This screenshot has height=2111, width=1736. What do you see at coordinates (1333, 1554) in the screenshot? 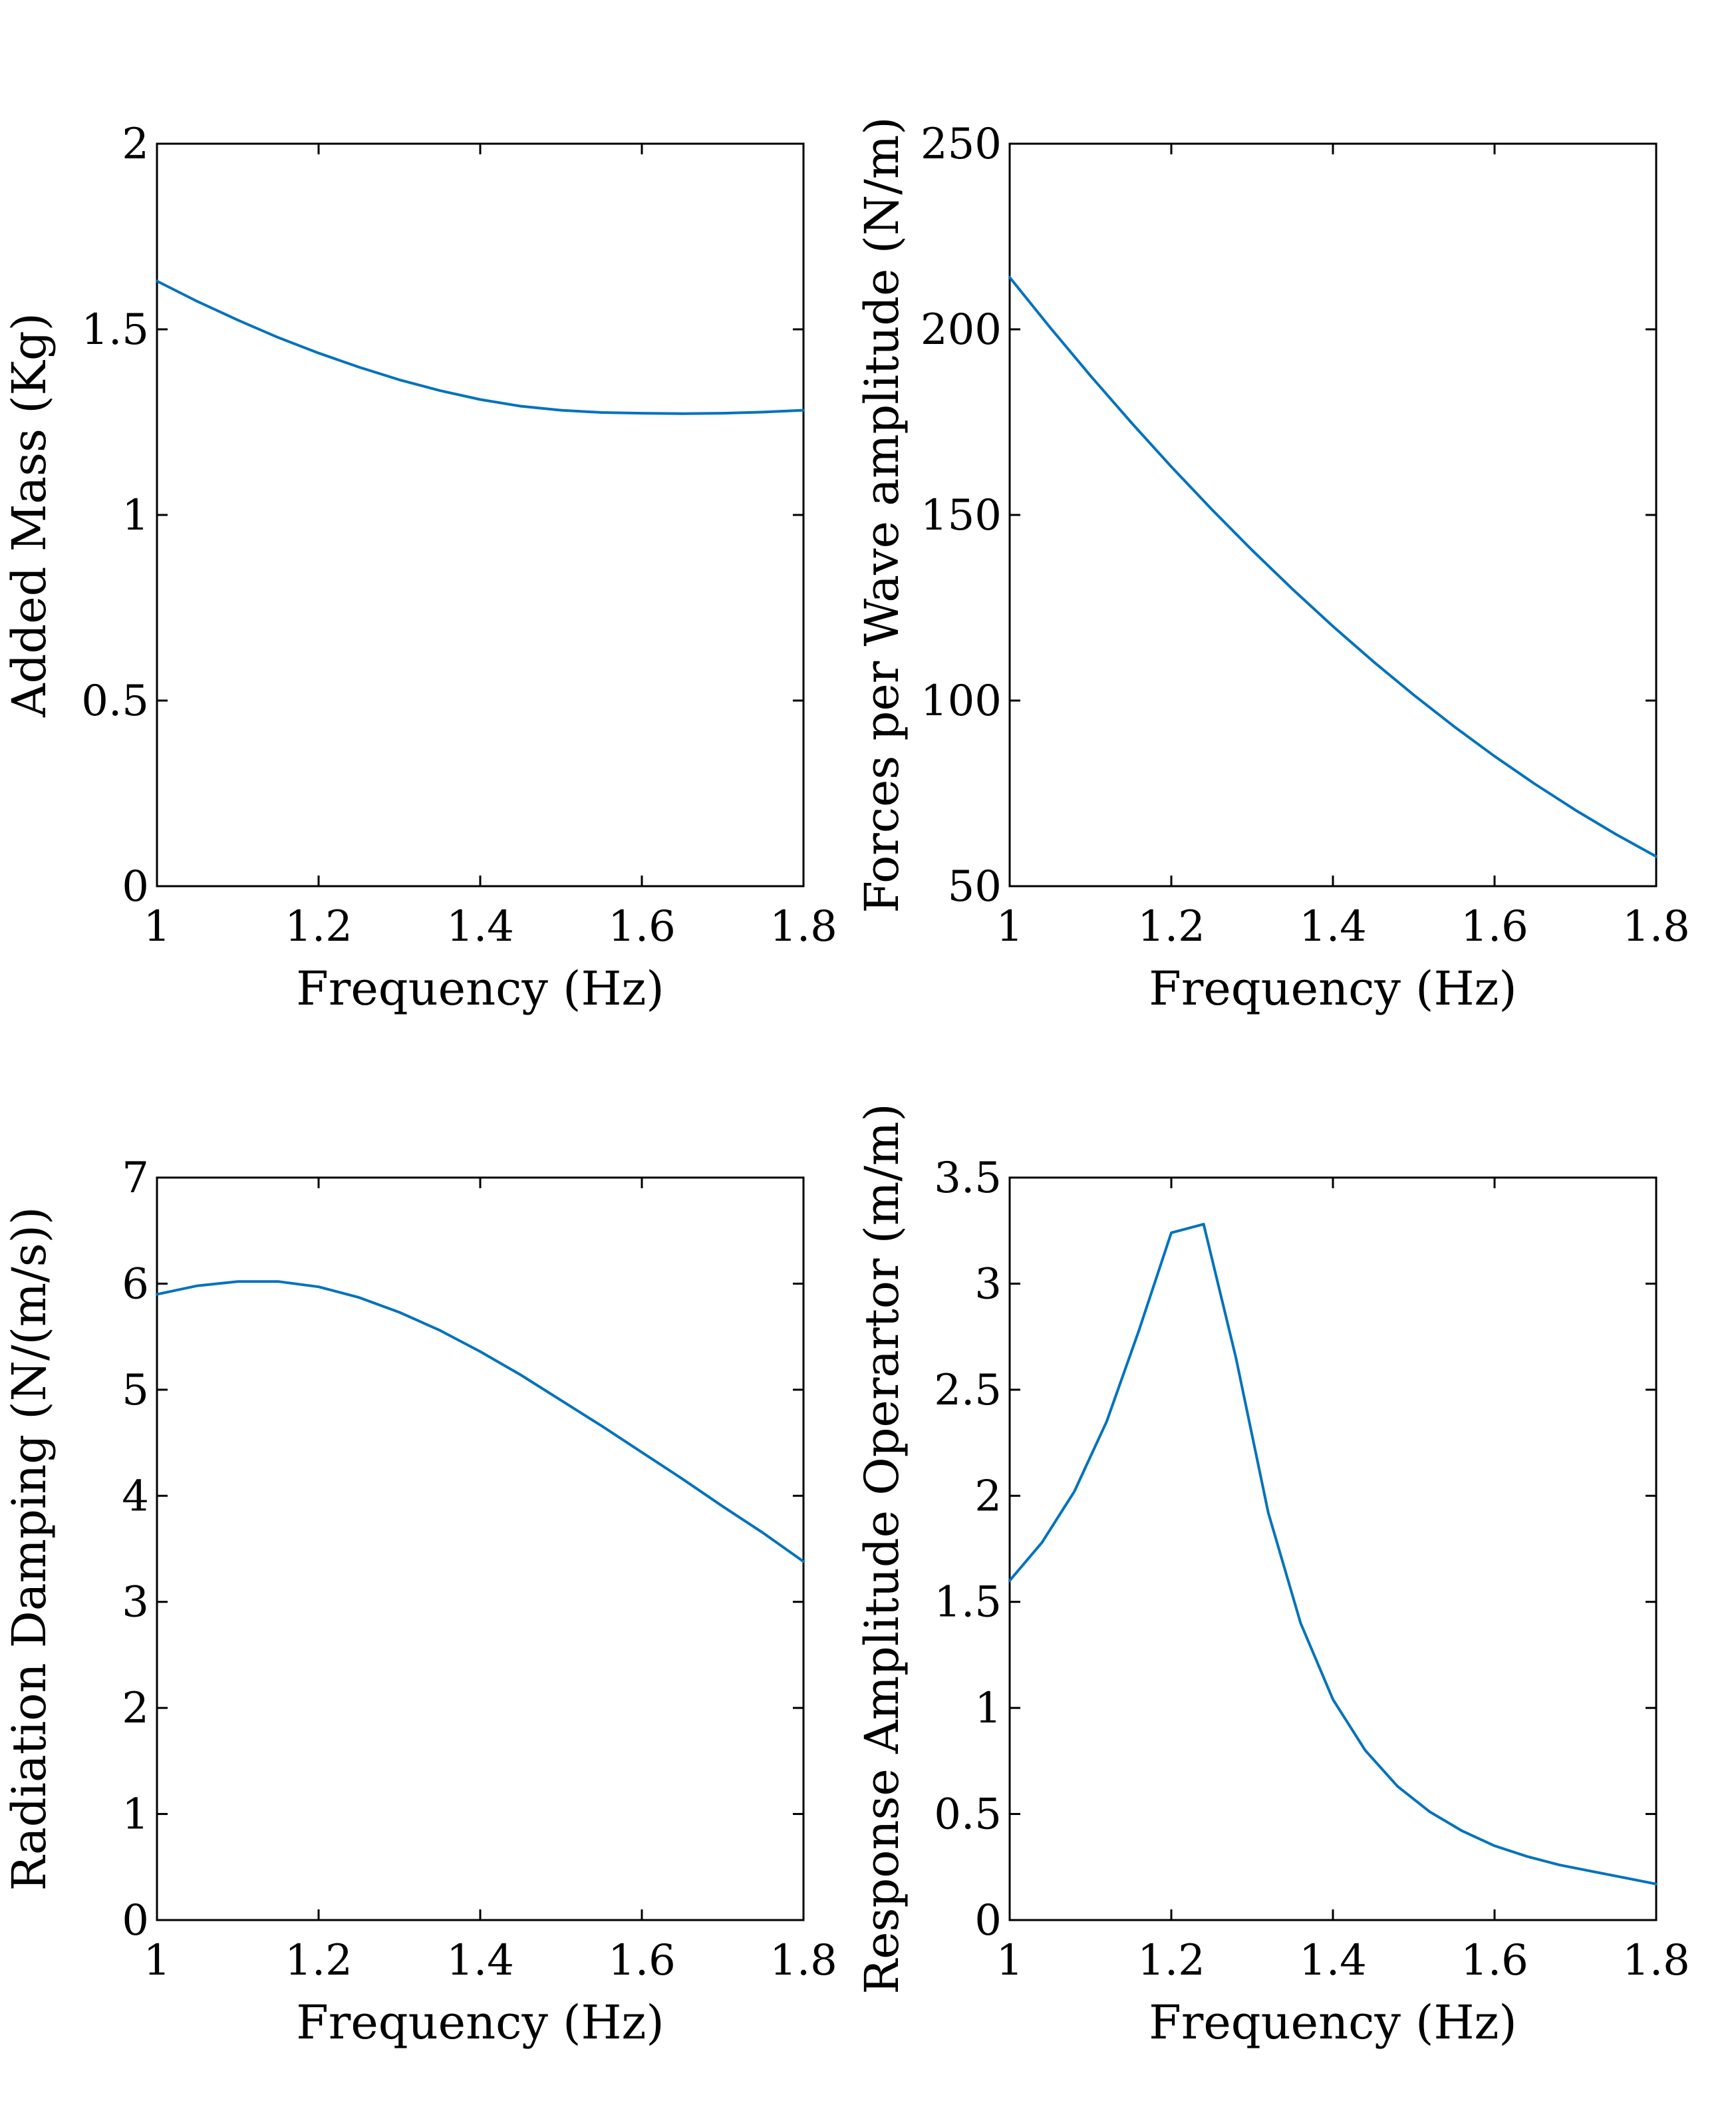
I see `rao-series-line` at bounding box center [1333, 1554].